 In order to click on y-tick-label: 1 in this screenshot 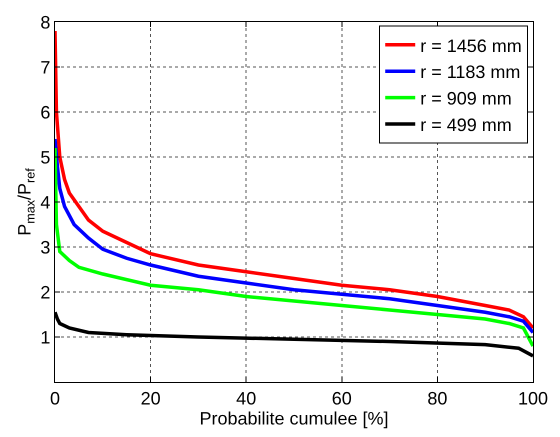, I will do `click(45, 337)`.